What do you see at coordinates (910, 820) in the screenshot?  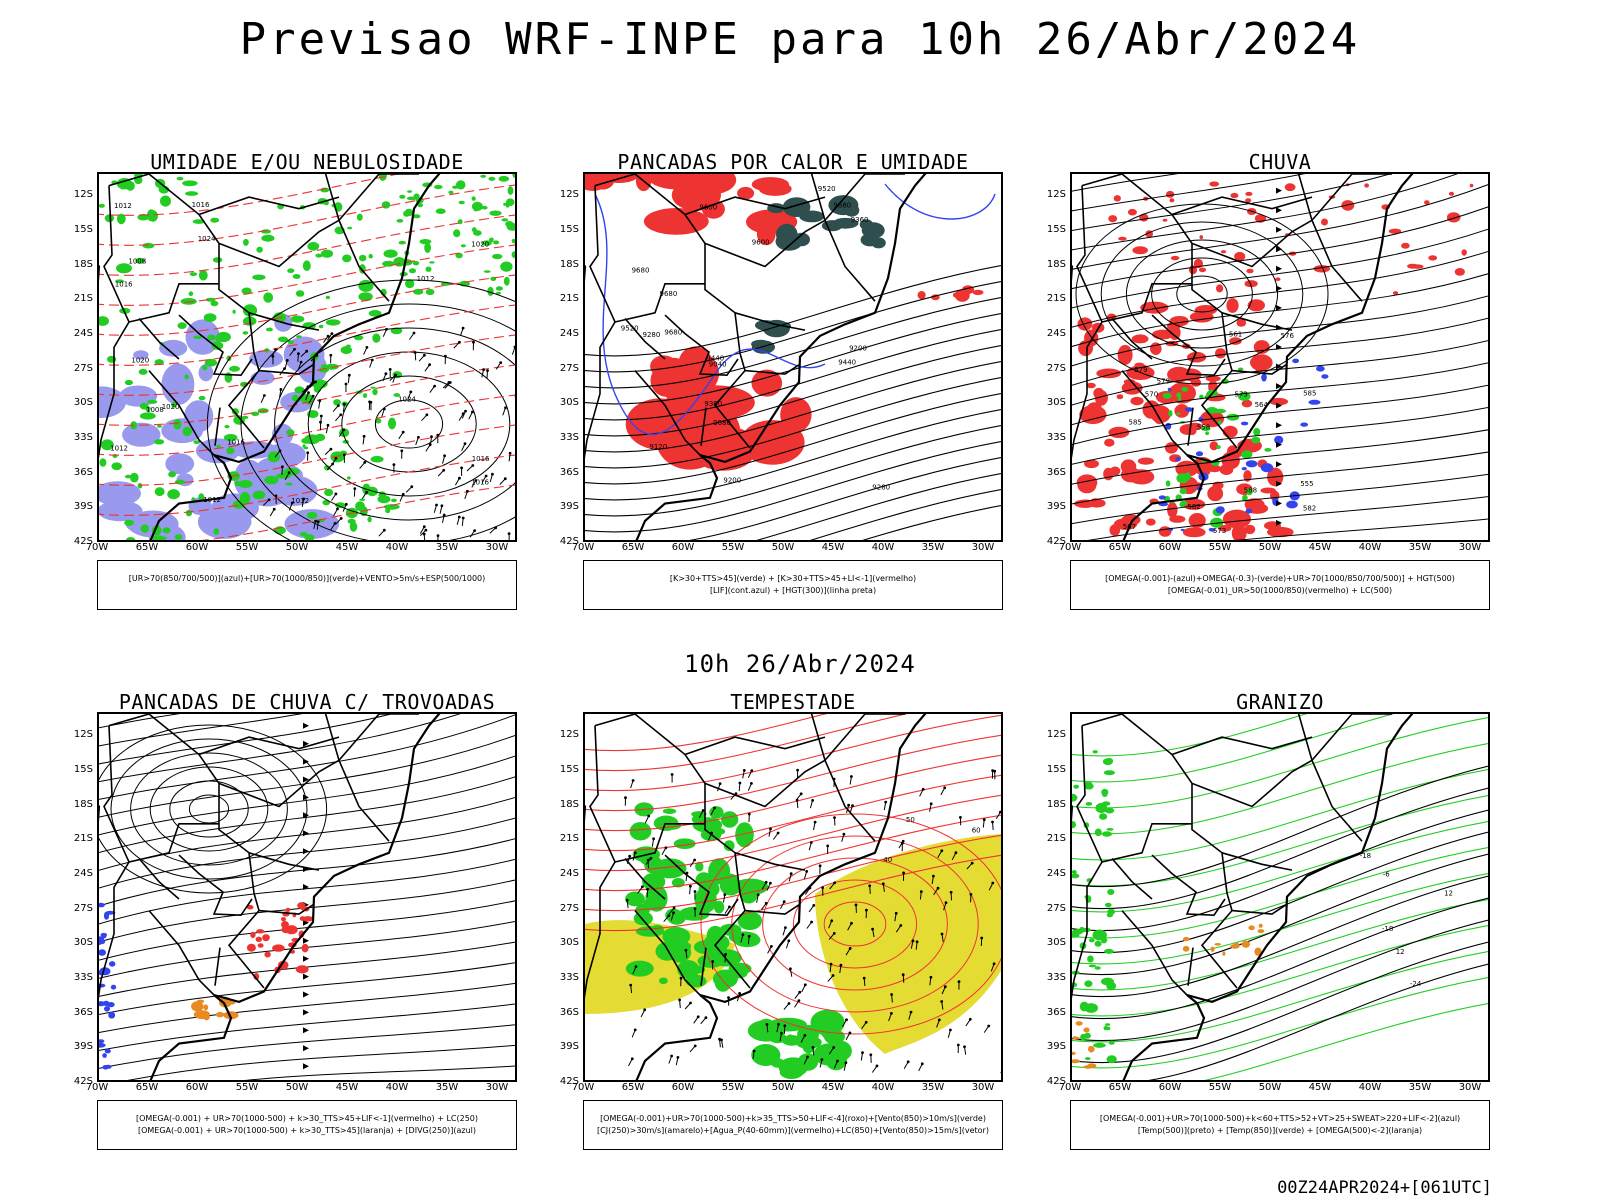 I see `contour-label: 50` at bounding box center [910, 820].